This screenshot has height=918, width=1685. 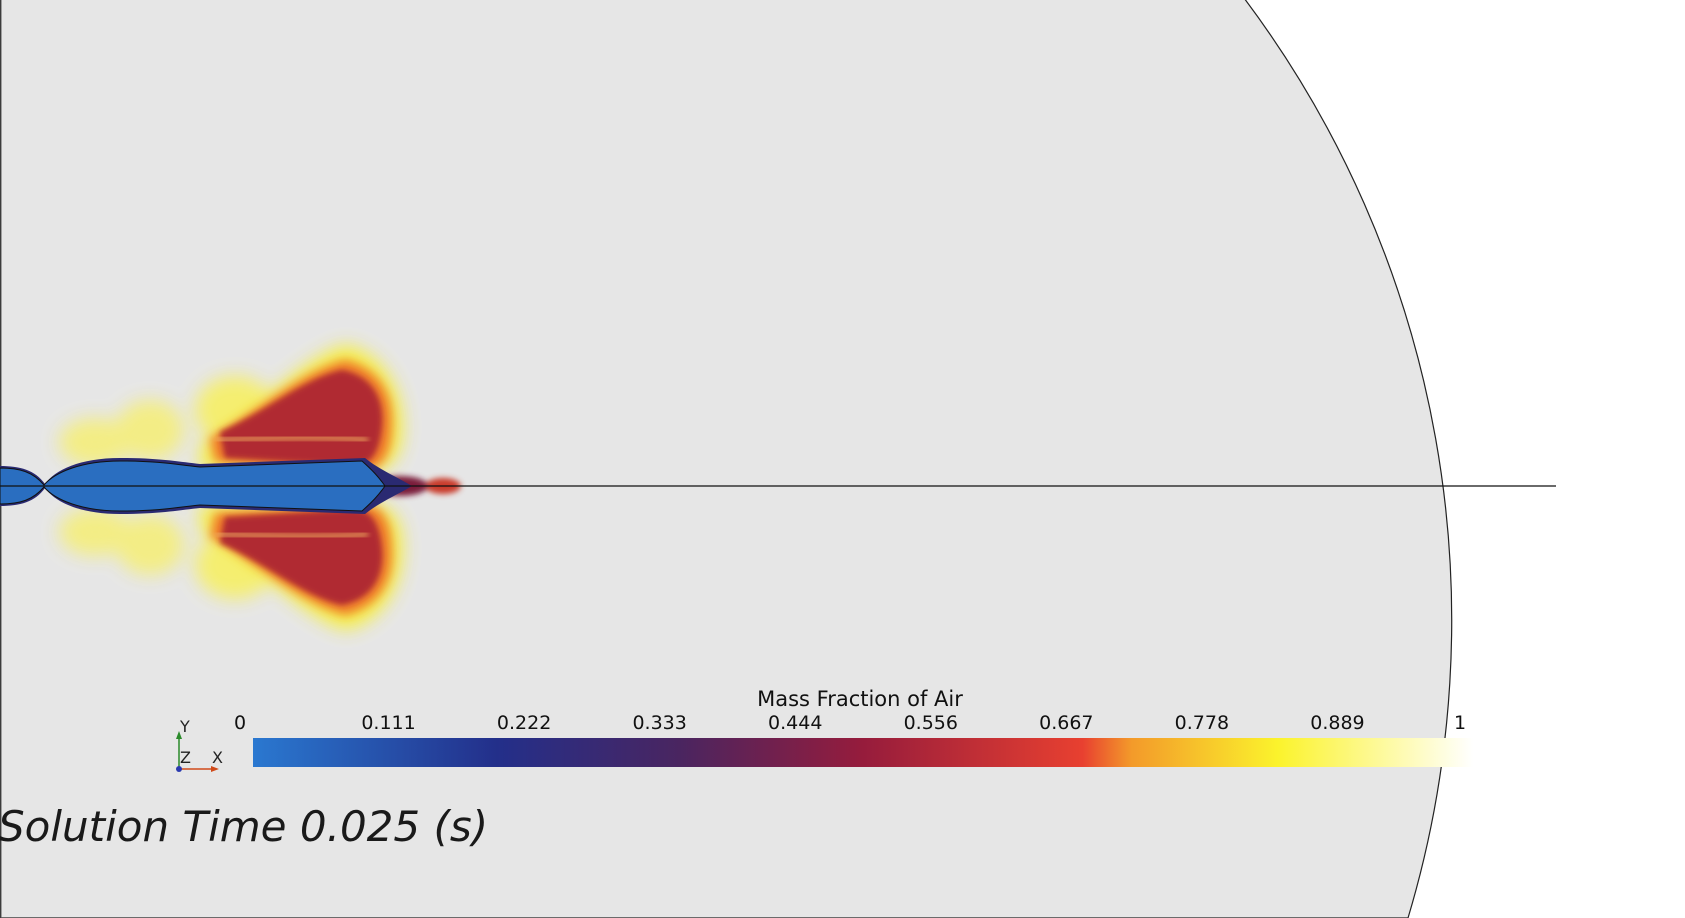 What do you see at coordinates (244, 826) in the screenshot?
I see `solution-time-label: Solution Time 0.025 (s)` at bounding box center [244, 826].